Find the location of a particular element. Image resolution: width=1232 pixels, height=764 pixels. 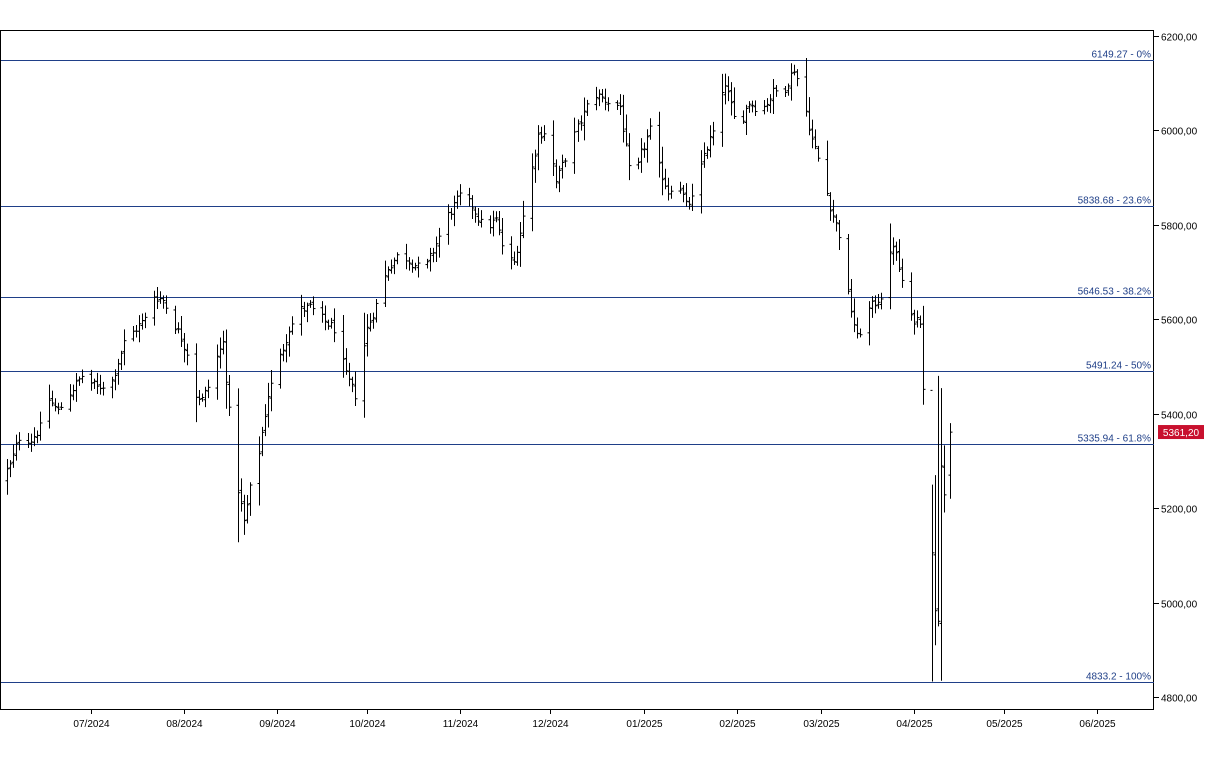

y-tick-label: 6200,00 is located at coordinates (1179, 38).